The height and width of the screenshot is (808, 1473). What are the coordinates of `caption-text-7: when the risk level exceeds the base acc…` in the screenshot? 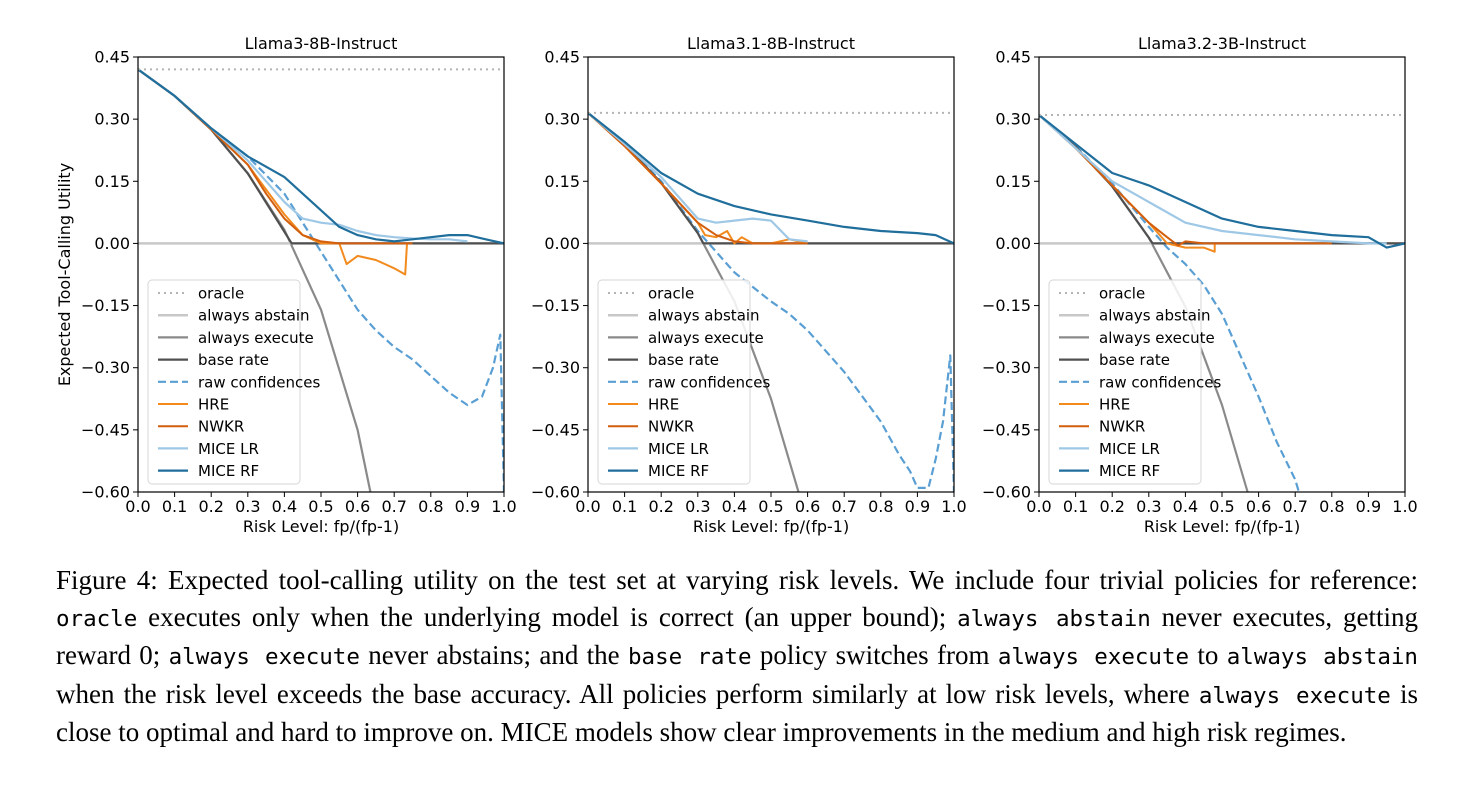 It's located at (627, 693).